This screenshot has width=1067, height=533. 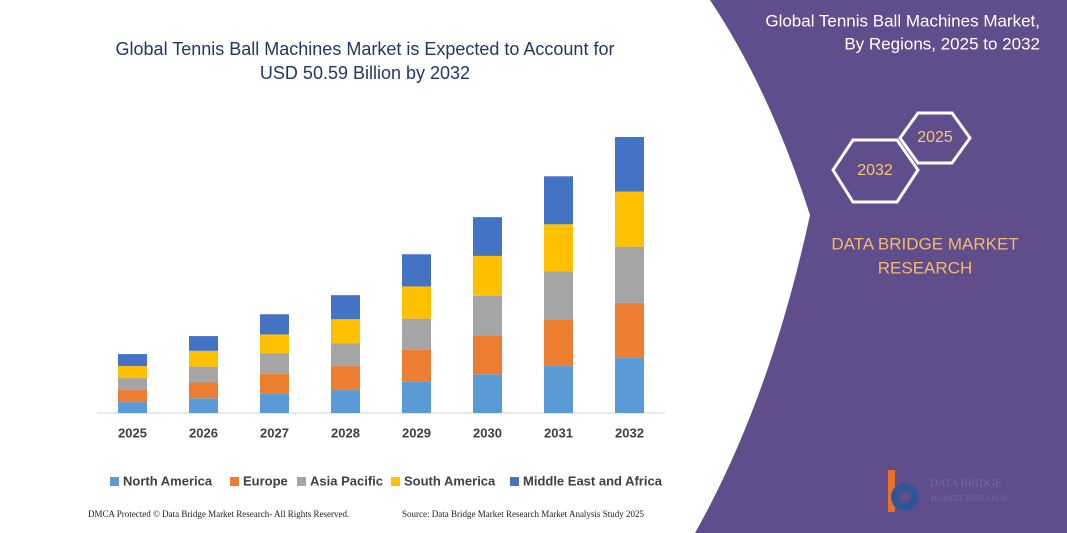 What do you see at coordinates (558, 432) in the screenshot?
I see `x-tick-label: 2031` at bounding box center [558, 432].